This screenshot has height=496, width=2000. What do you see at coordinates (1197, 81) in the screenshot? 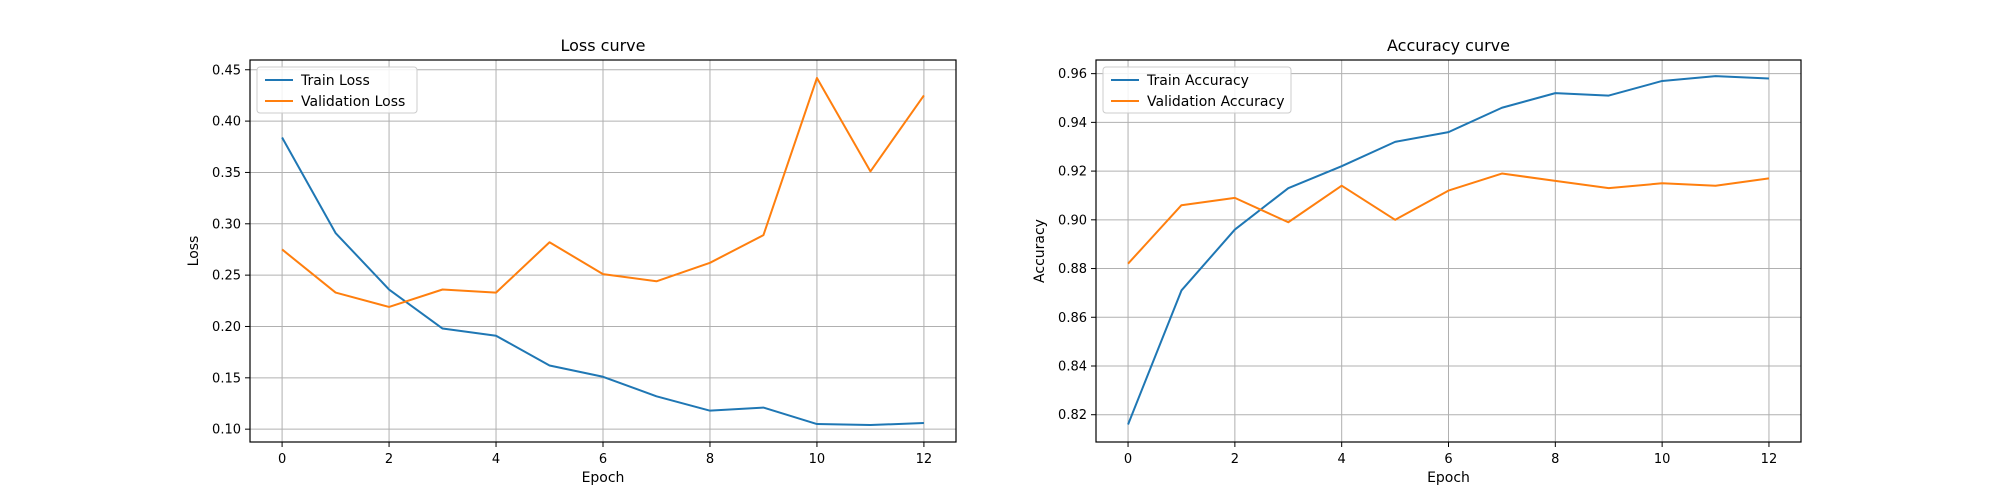
I see `legend-label: Train Accuracy` at bounding box center [1197, 81].